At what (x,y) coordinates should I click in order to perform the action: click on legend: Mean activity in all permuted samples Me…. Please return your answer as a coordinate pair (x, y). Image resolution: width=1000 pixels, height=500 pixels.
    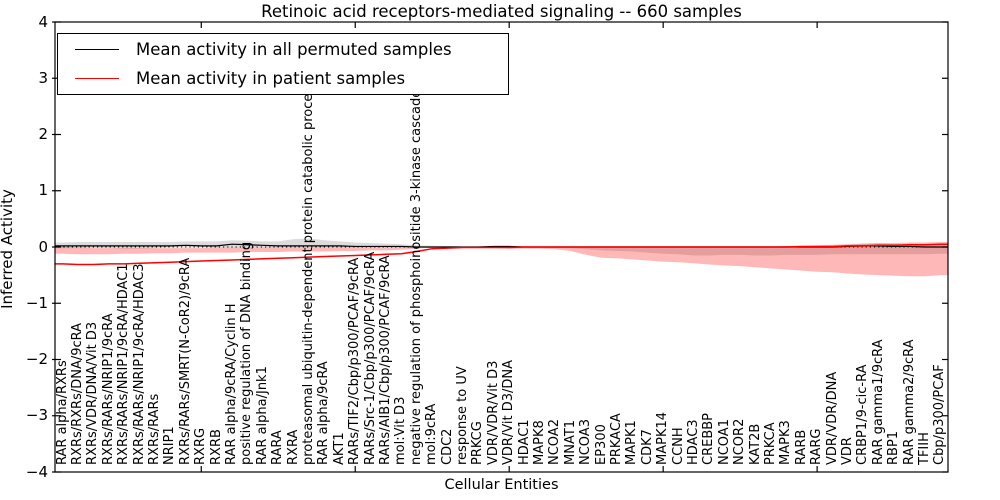
    Looking at the image, I should click on (283, 64).